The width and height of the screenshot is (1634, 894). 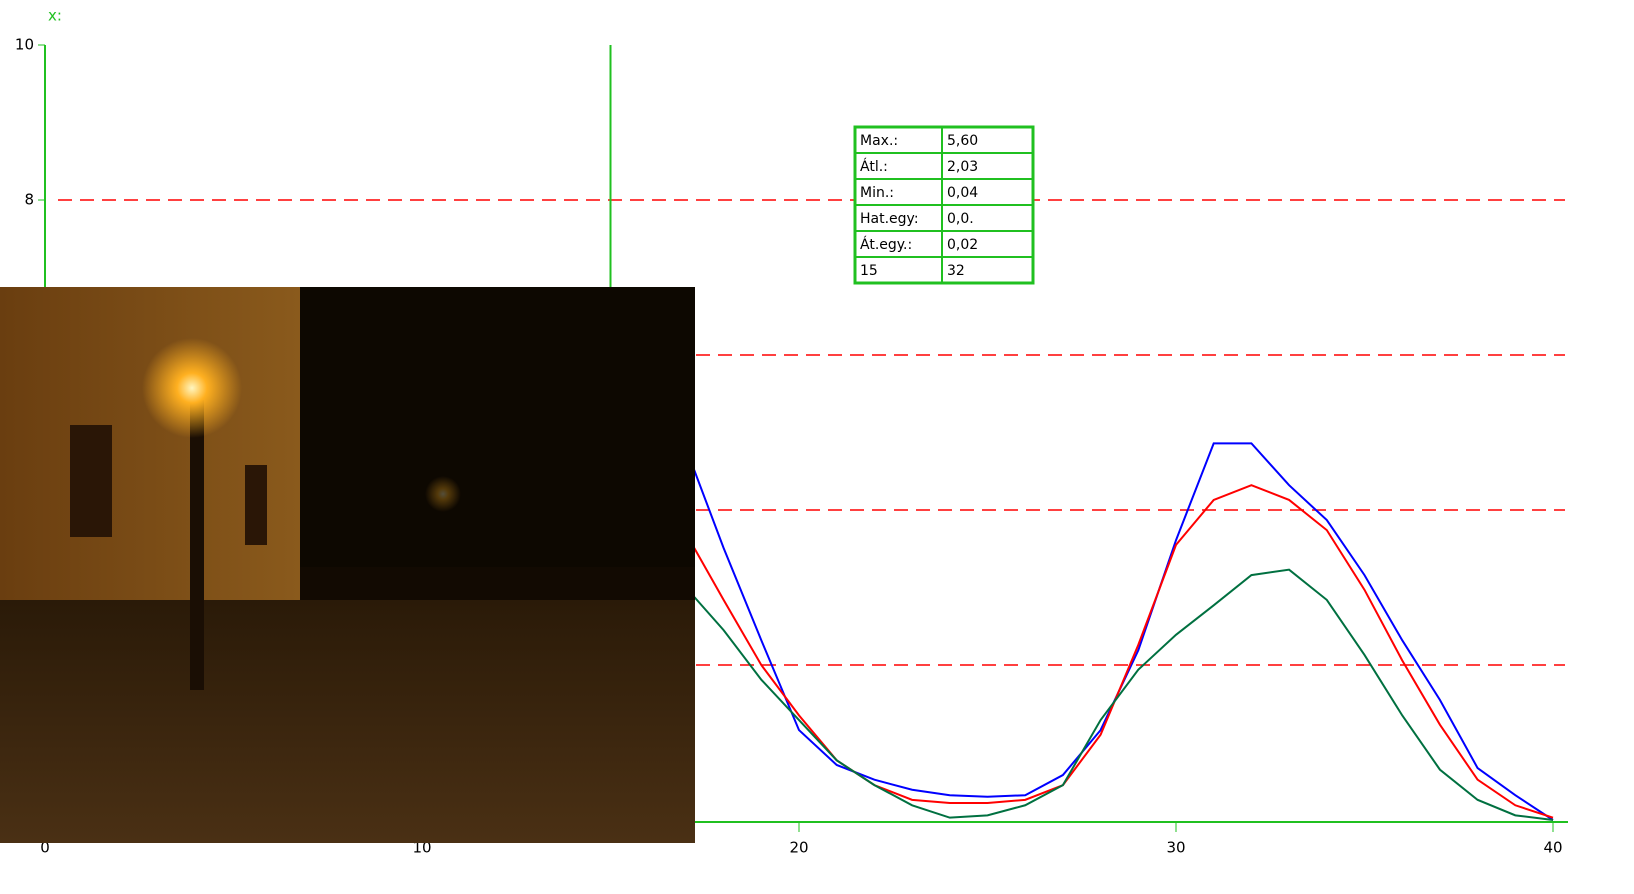 What do you see at coordinates (869, 271) in the screenshot?
I see `table-cell: 15` at bounding box center [869, 271].